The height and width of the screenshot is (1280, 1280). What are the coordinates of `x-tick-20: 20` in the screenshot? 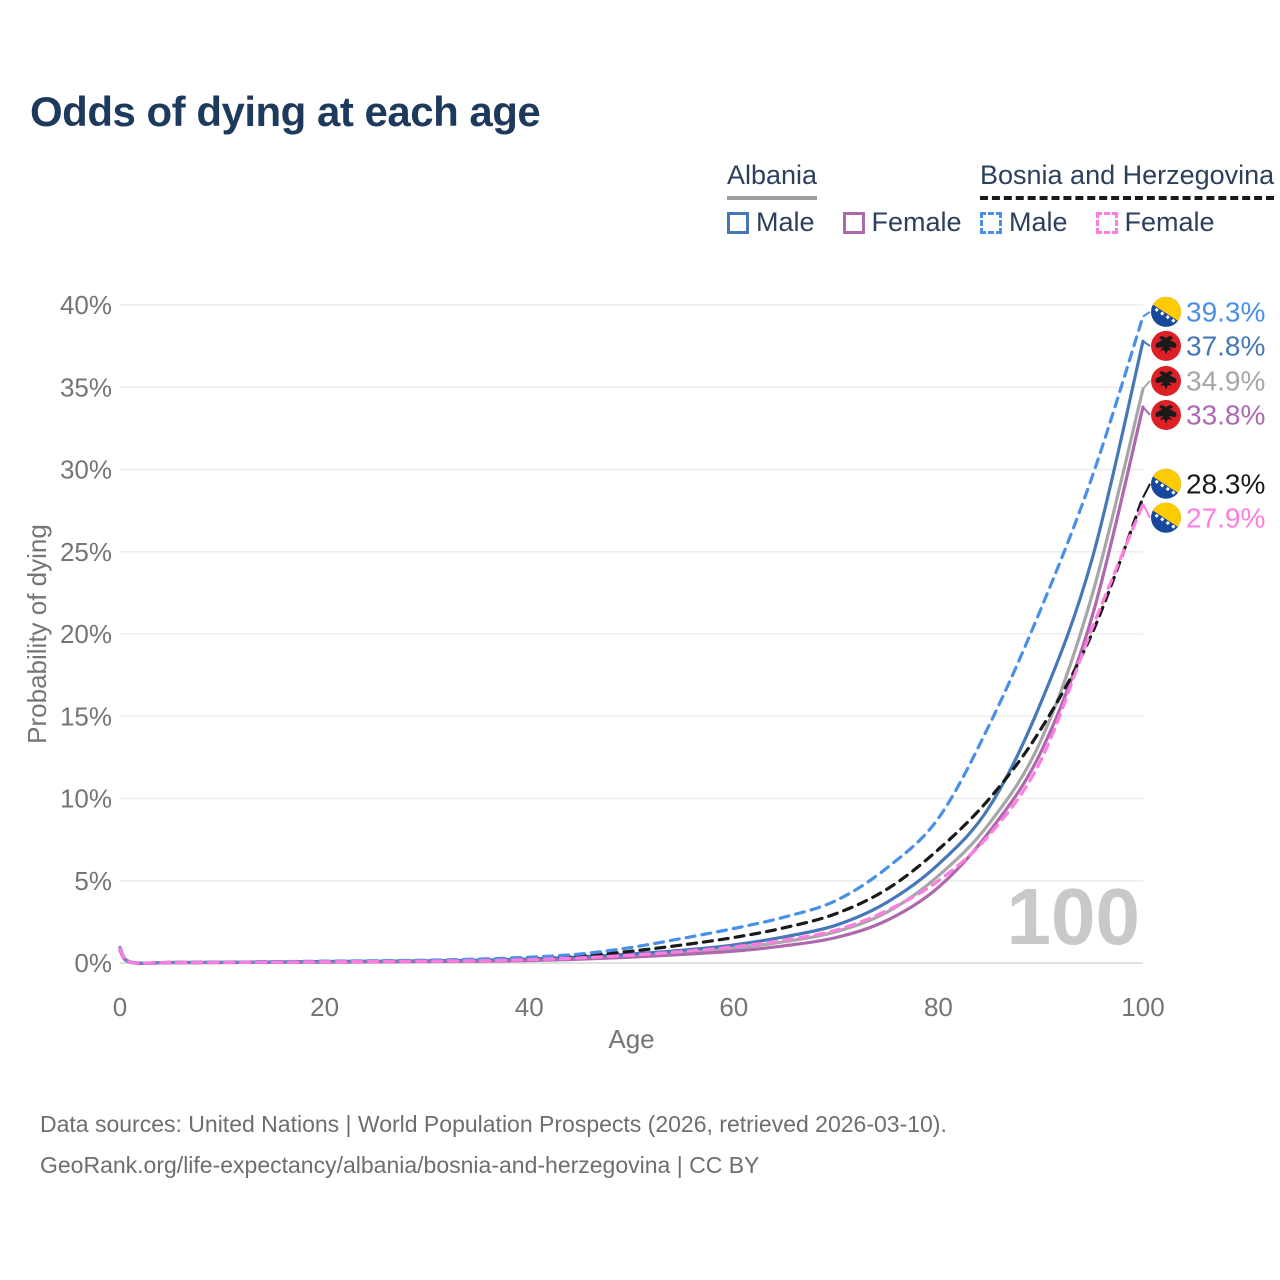 It's located at (324, 1007).